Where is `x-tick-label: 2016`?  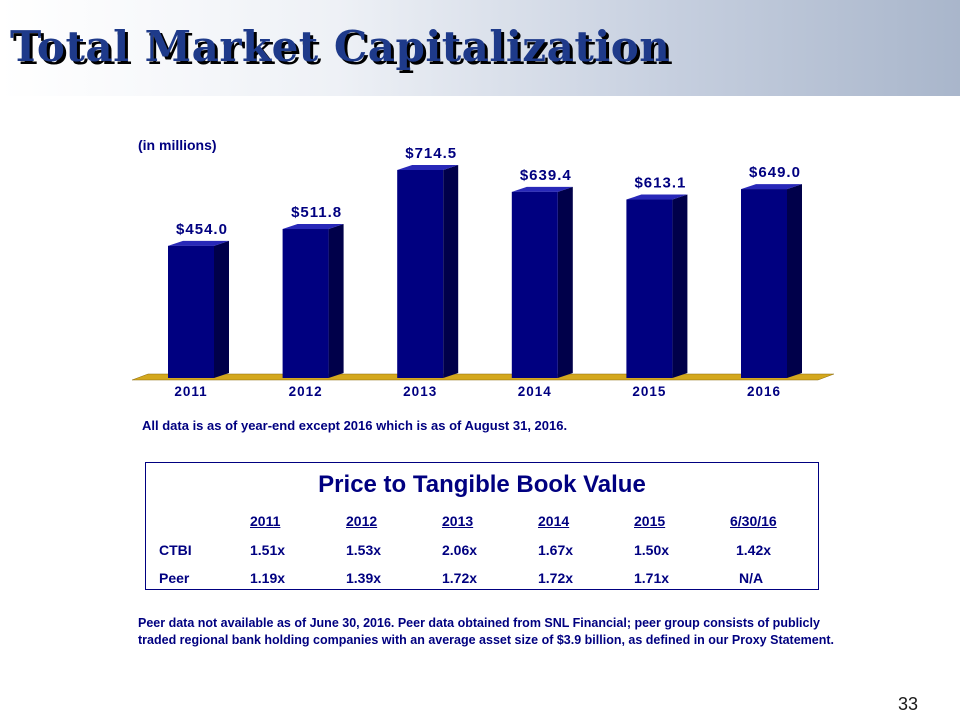 x-tick-label: 2016 is located at coordinates (764, 391).